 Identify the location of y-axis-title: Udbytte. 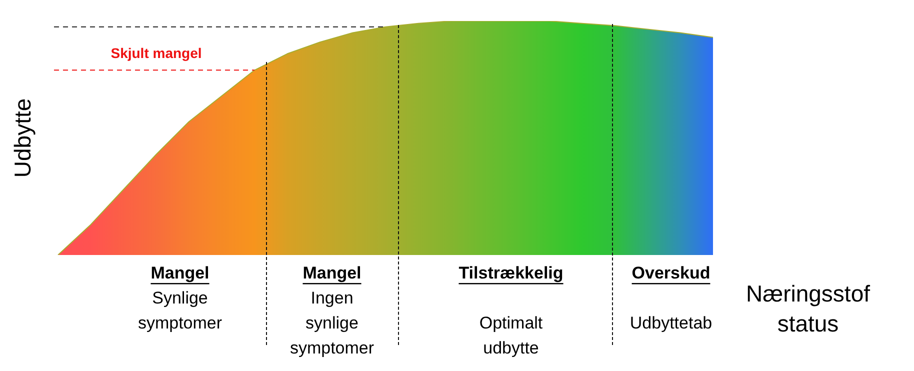
(22, 138).